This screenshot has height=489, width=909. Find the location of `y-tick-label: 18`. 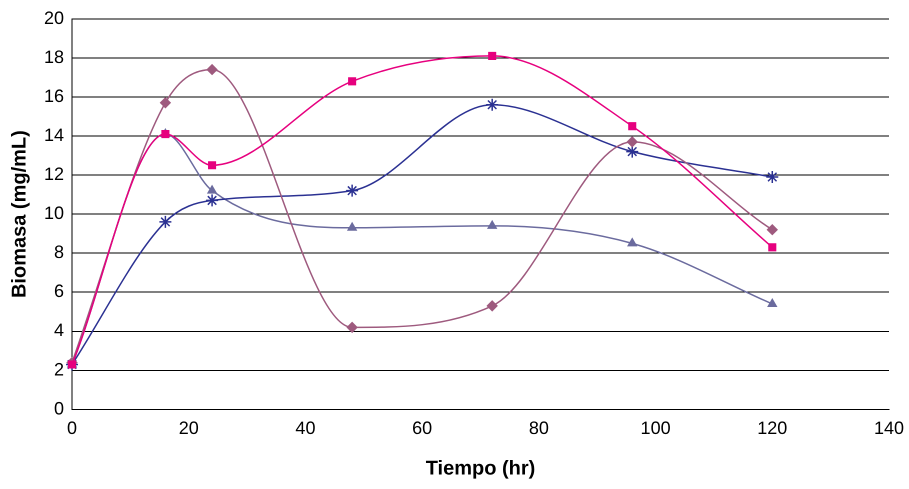

y-tick-label: 18 is located at coordinates (54, 56).